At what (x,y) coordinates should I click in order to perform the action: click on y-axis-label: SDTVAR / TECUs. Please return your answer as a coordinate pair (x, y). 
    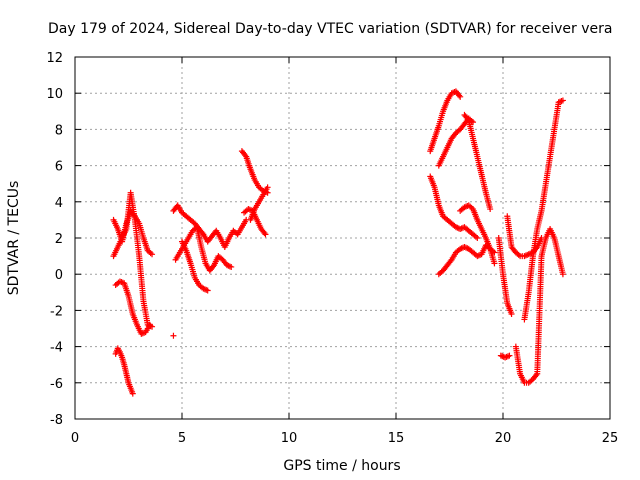
    Looking at the image, I should click on (14, 238).